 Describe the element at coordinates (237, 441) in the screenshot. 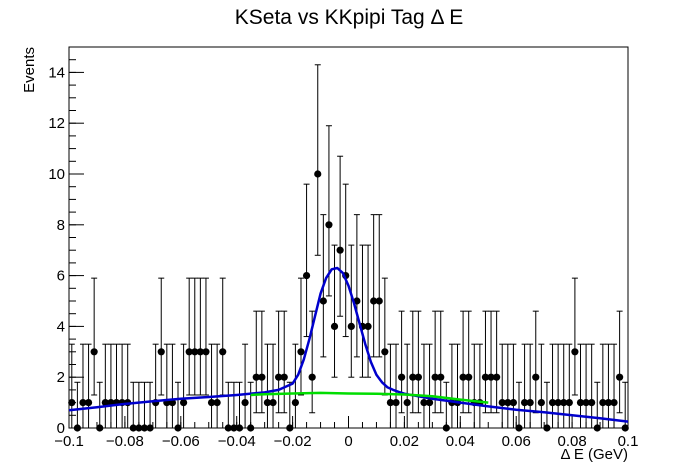

I see `x-tick-label: −0.04` at that location.